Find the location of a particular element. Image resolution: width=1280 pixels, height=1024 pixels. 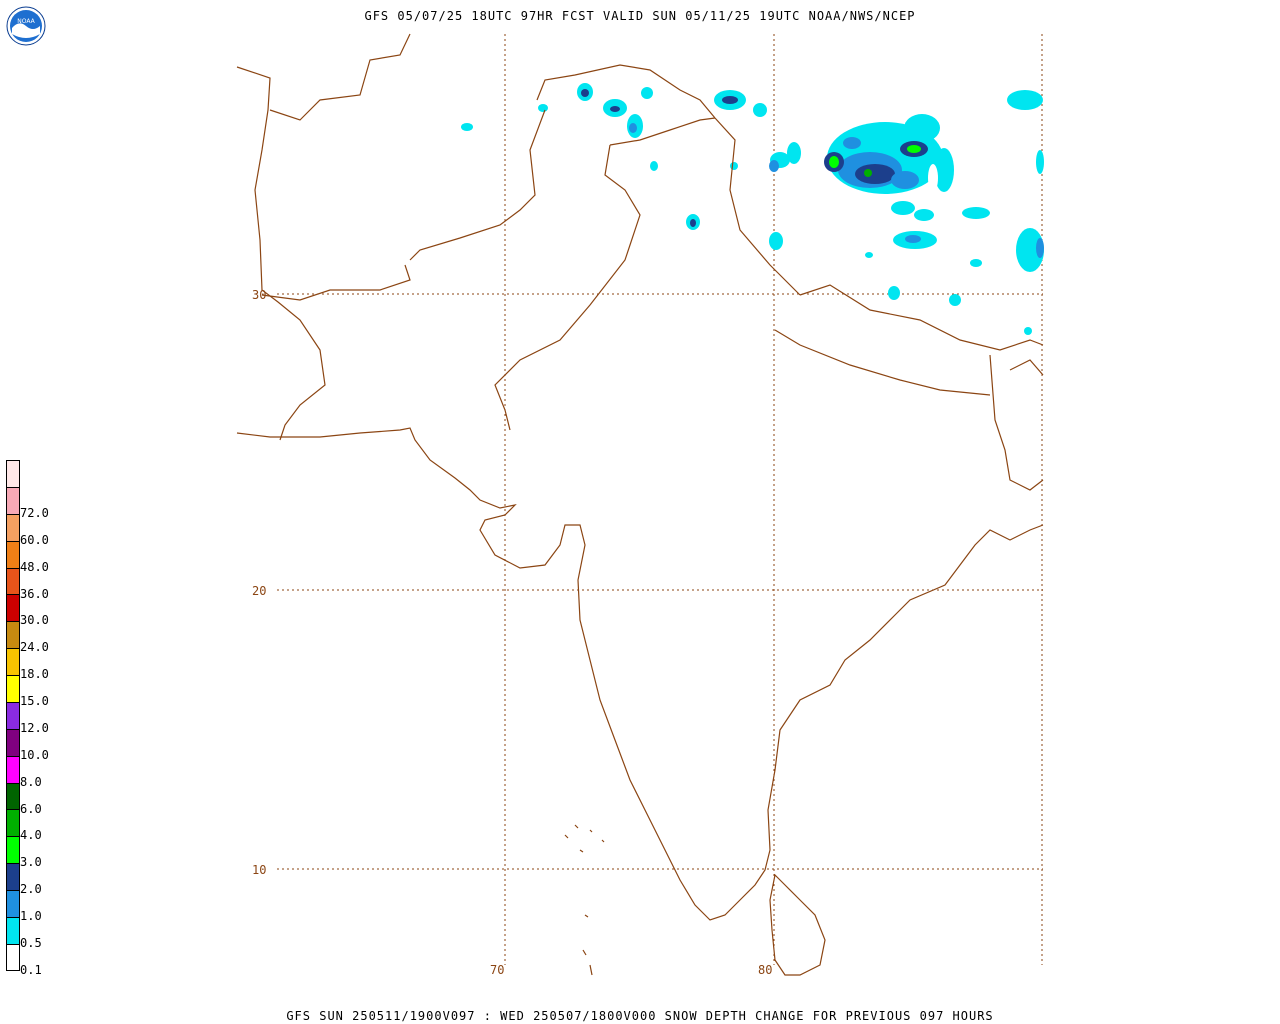

iran-pakistan-border is located at coordinates (336, 282).